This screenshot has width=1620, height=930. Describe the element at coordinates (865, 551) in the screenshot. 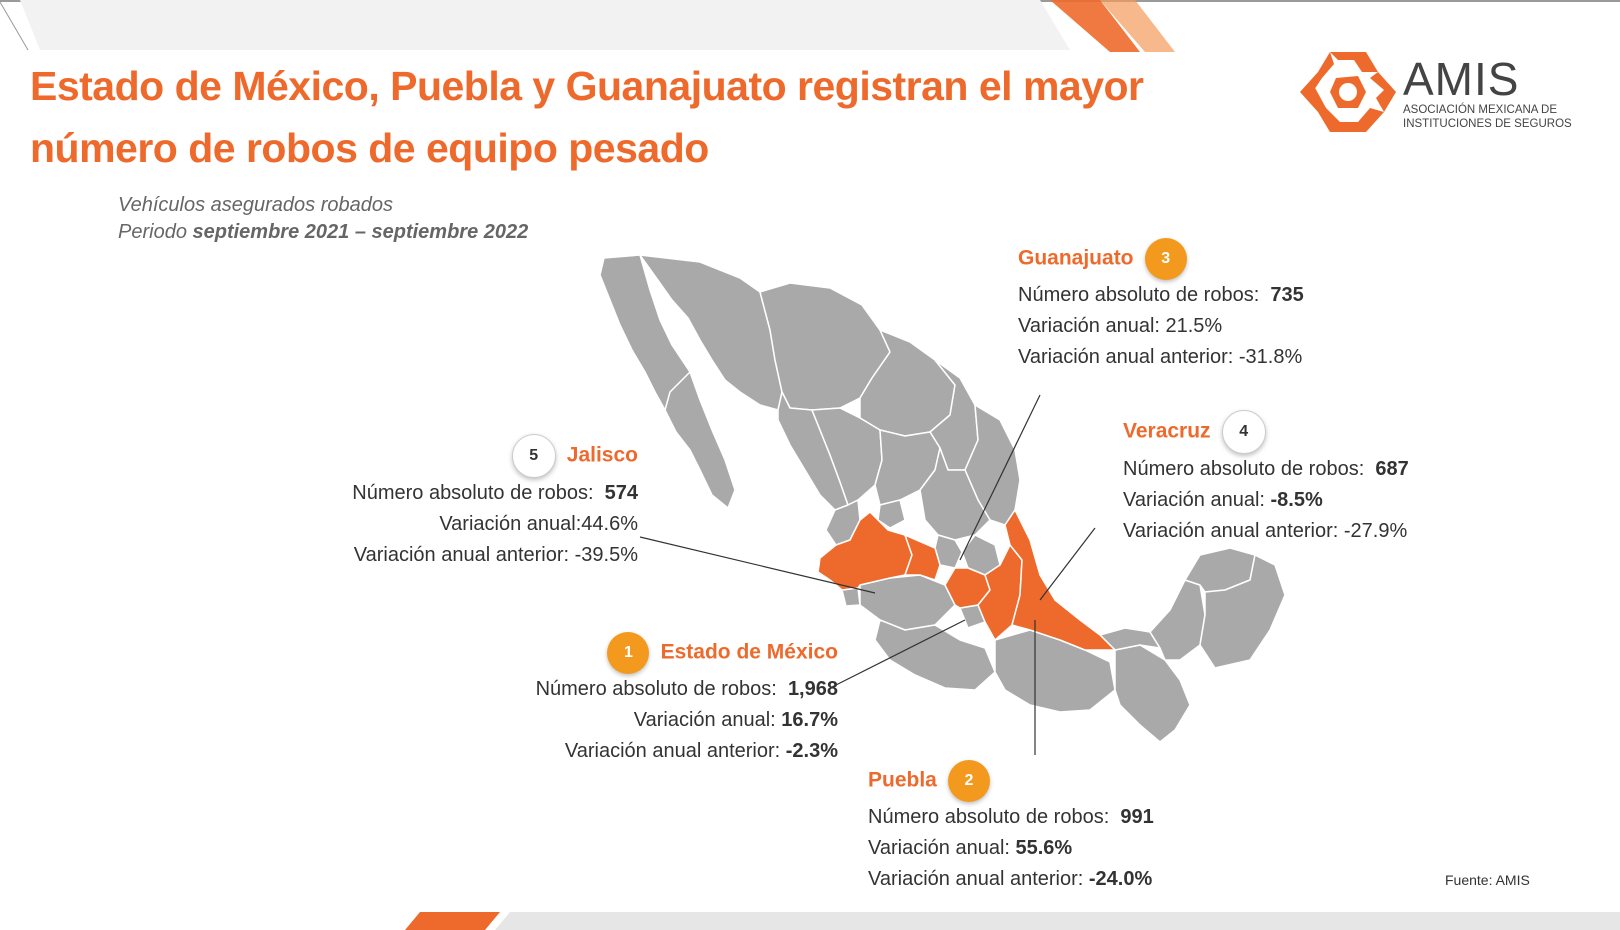

I see `map-jalisco-highlight` at that location.